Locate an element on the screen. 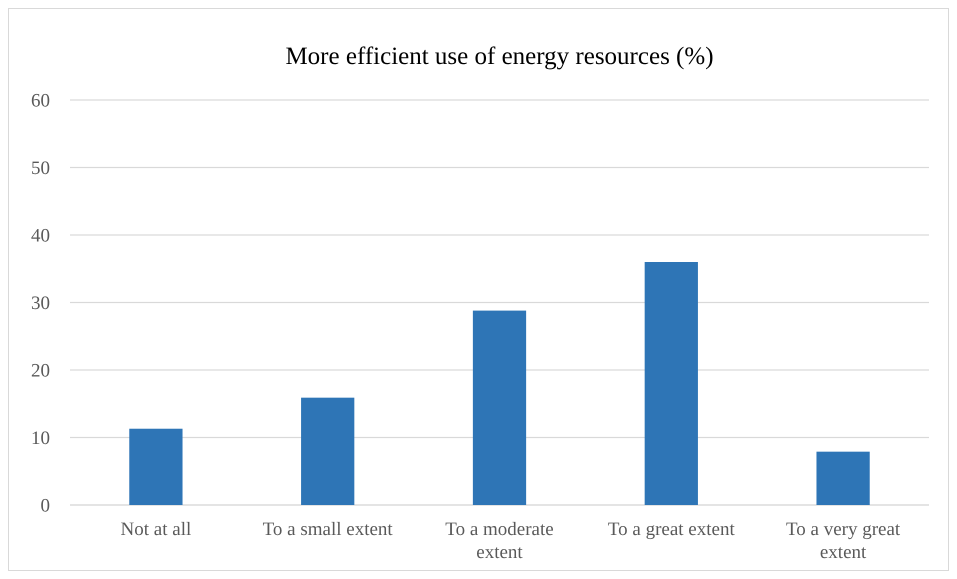  y-tick-label: 10 is located at coordinates (40, 439).